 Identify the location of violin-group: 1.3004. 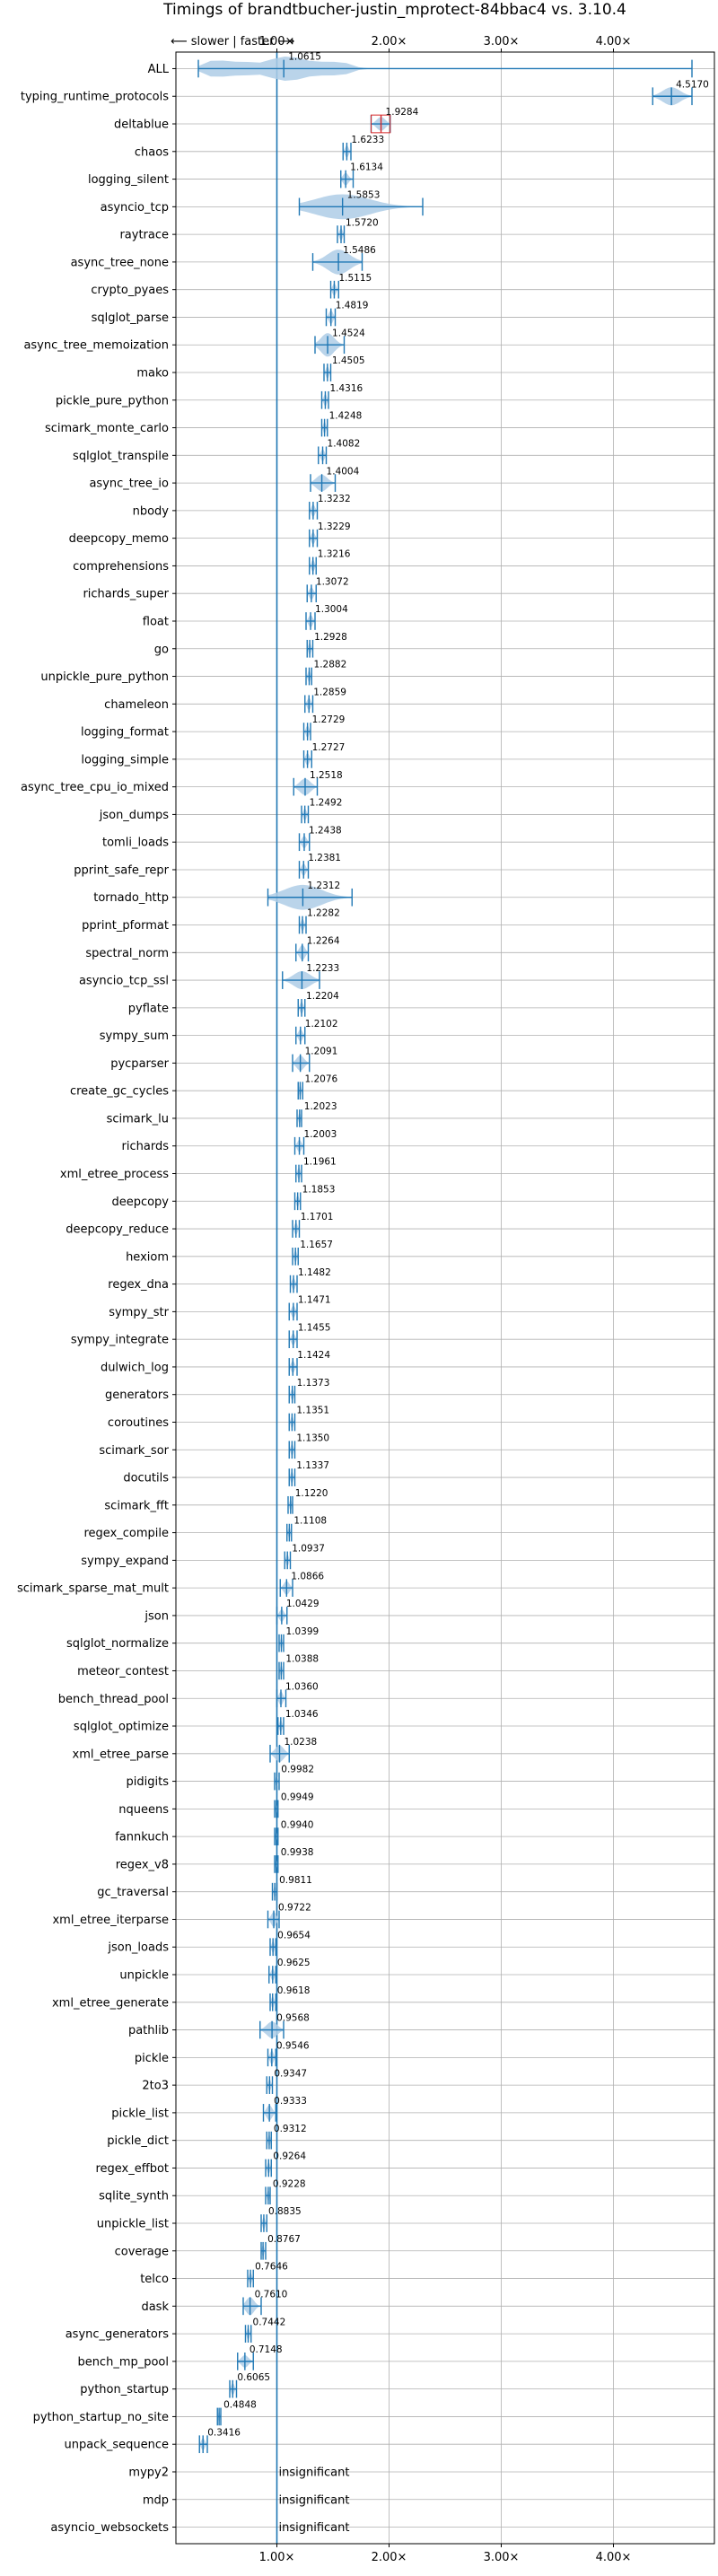
(326, 617).